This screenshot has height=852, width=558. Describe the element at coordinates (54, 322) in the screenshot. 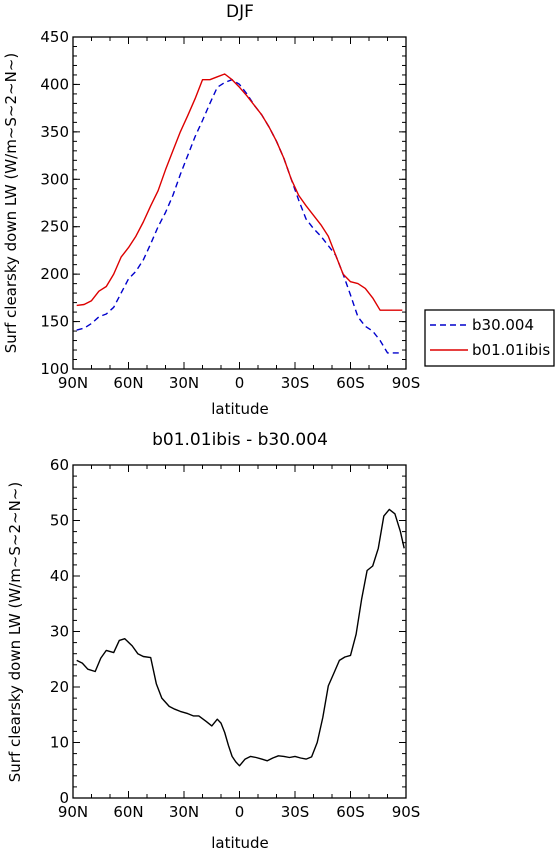

I see `top-y-tick-label: 150` at that location.